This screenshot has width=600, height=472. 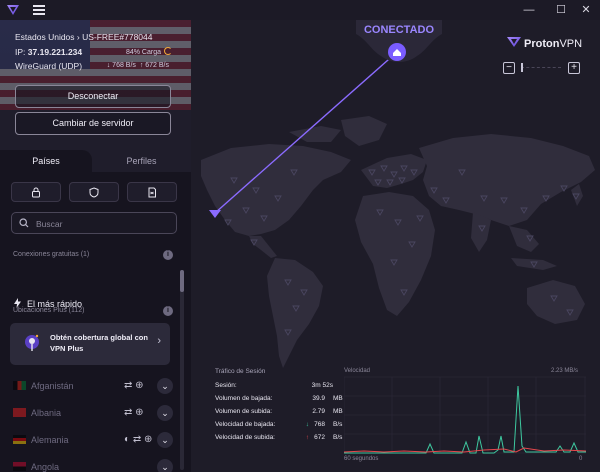 I want to click on stat-session: Sesión: 3m 52s, so click(x=274, y=385).